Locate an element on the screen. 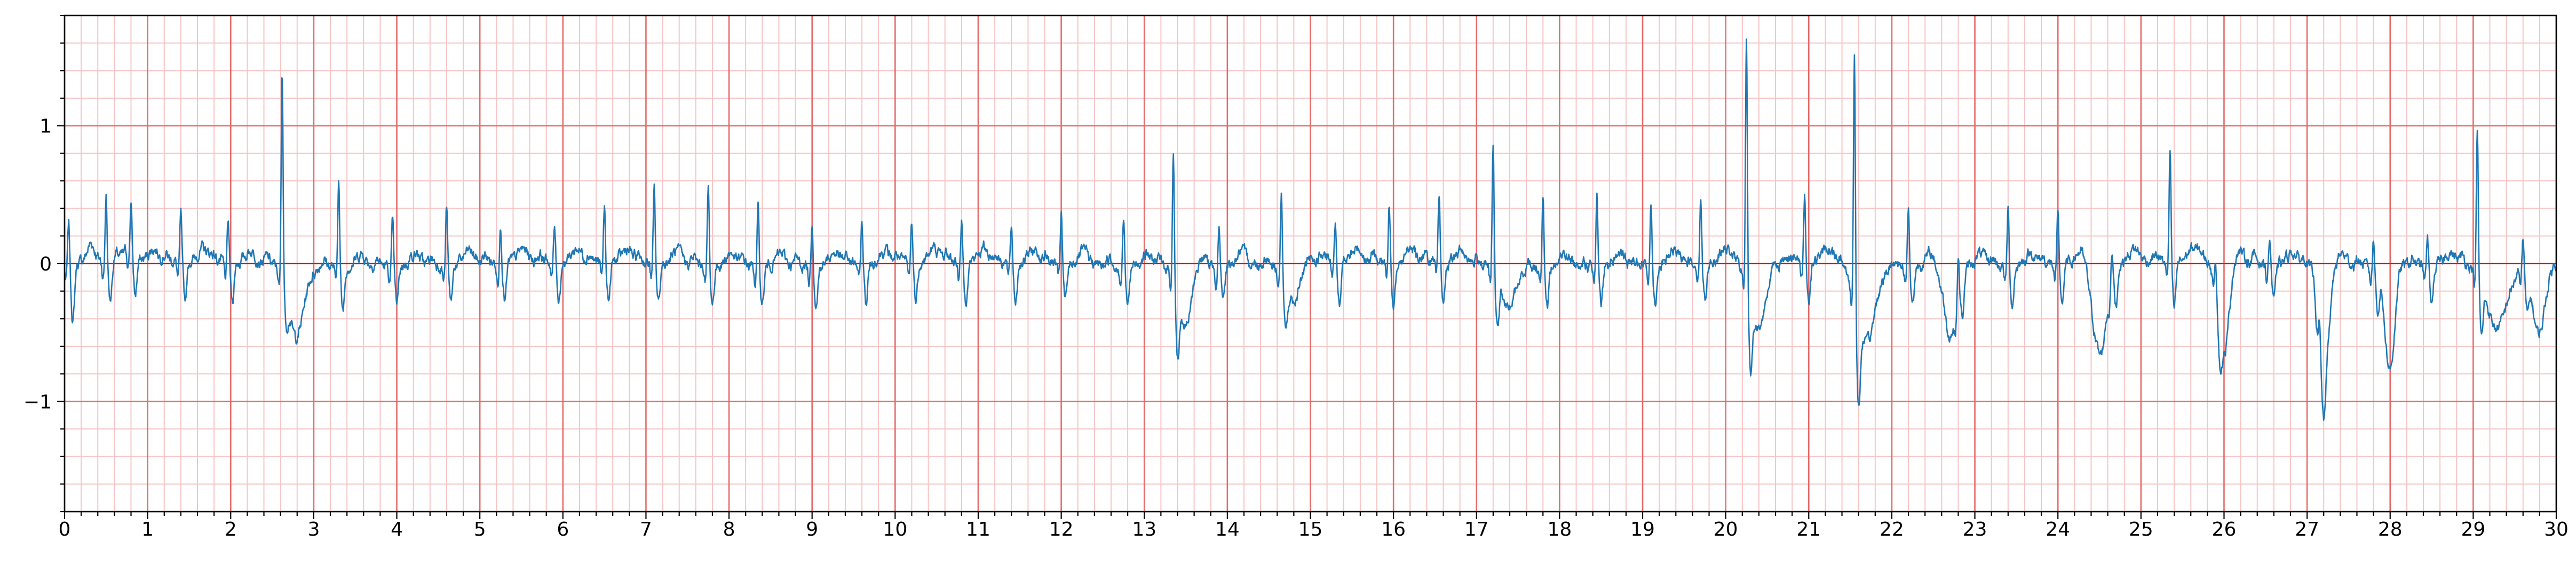 The width and height of the screenshot is (2576, 565). x-tick-label: 0 is located at coordinates (65, 529).